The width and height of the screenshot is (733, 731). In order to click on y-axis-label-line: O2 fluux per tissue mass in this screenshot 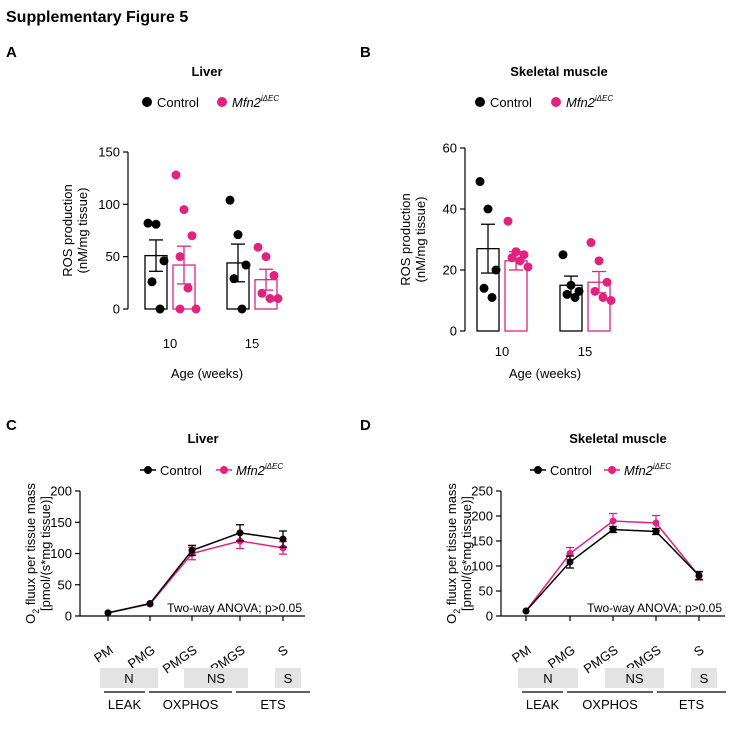, I will do `click(453, 553)`.